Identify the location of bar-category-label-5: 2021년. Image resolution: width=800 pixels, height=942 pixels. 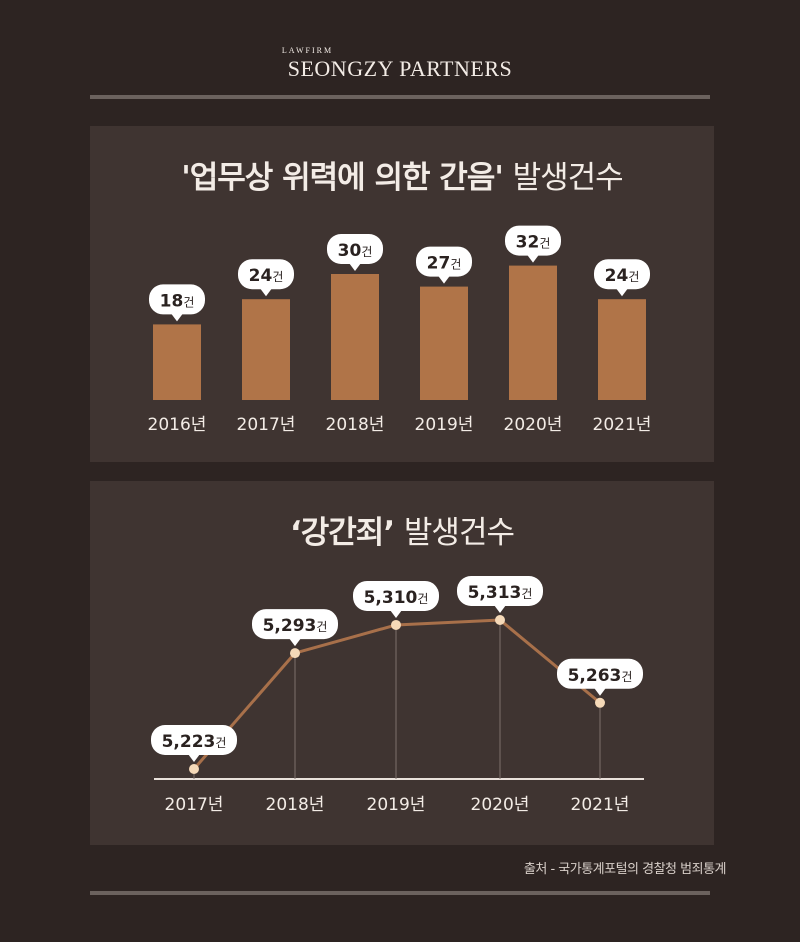
(622, 425).